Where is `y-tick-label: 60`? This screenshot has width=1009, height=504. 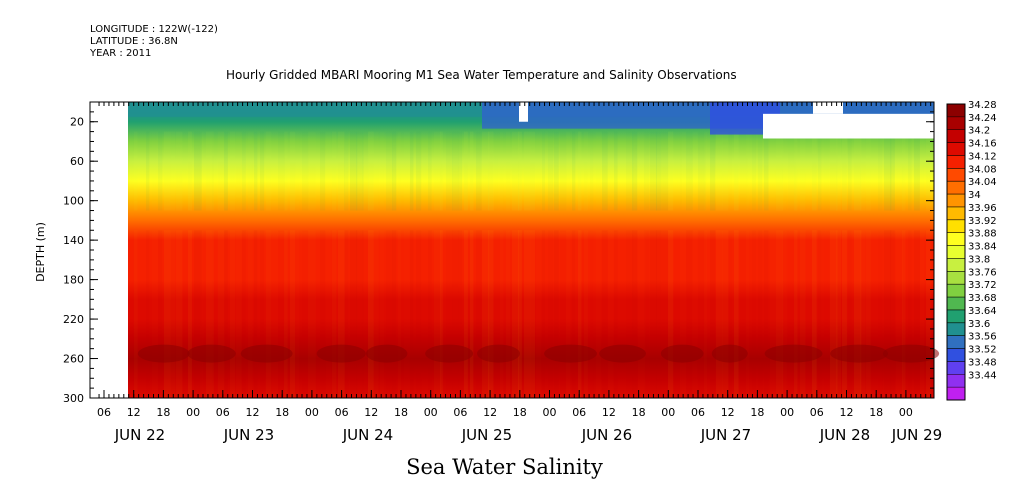
y-tick-label: 60 is located at coordinates (77, 161).